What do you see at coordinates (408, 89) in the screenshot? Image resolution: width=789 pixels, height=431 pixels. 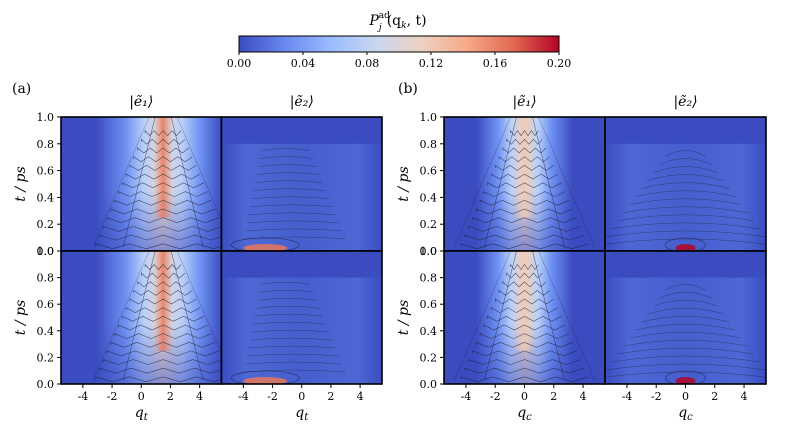 I see `panel-label: (b)` at bounding box center [408, 89].